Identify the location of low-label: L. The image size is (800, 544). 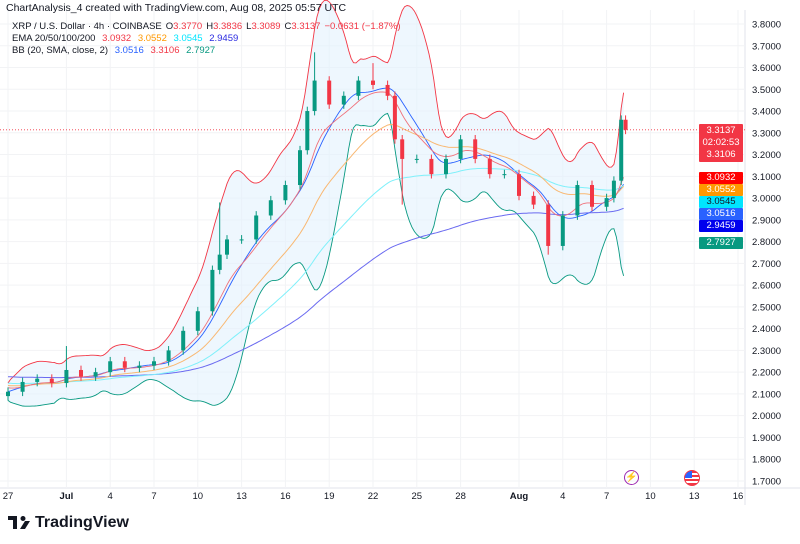
(249, 26).